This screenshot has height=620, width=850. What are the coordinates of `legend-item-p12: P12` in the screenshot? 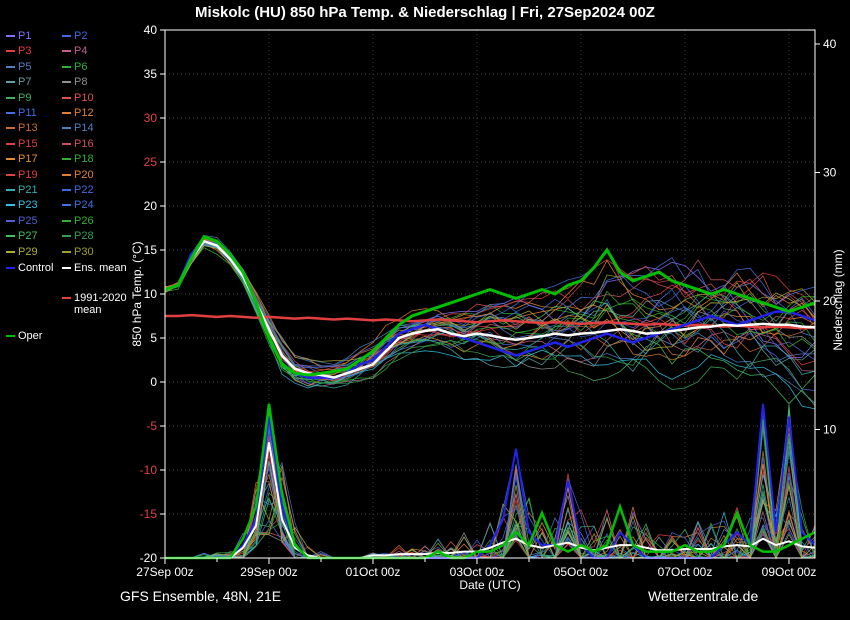 It's located at (78, 113).